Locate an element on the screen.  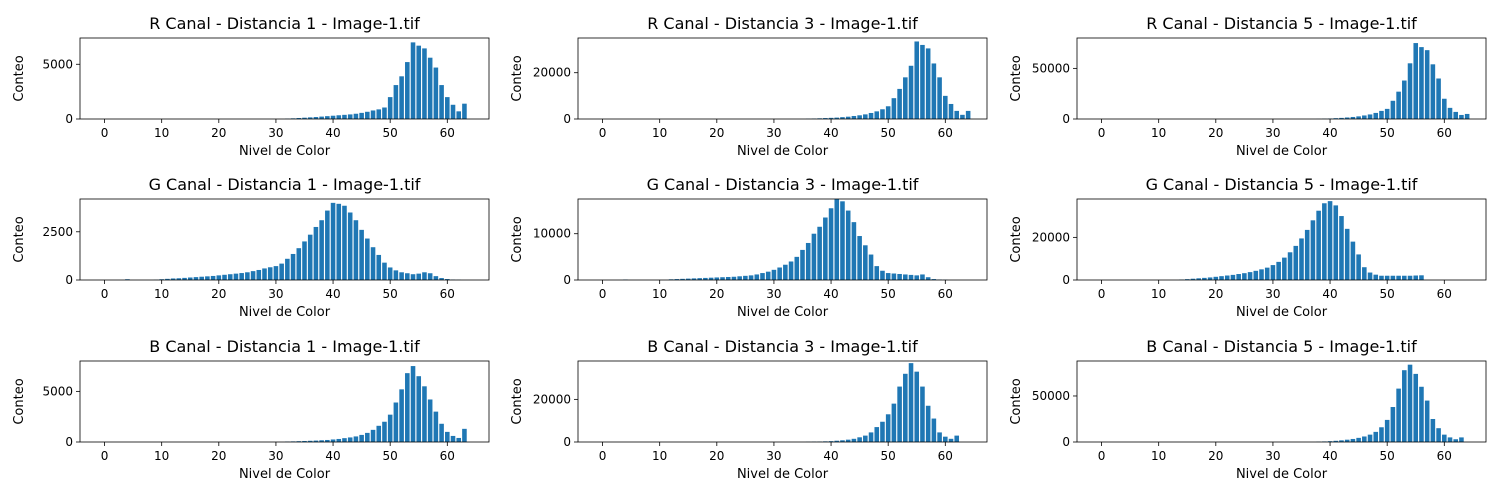
x-axis-label: Nivel de Color is located at coordinates (1282, 151).